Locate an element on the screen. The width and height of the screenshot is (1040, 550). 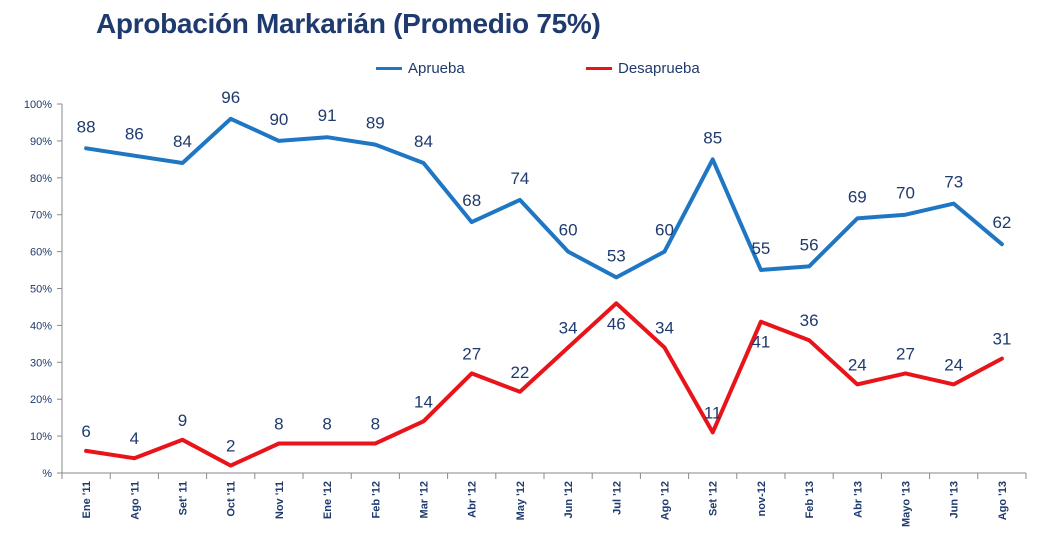
data-label-aprueba: 55 is located at coordinates (760, 248).